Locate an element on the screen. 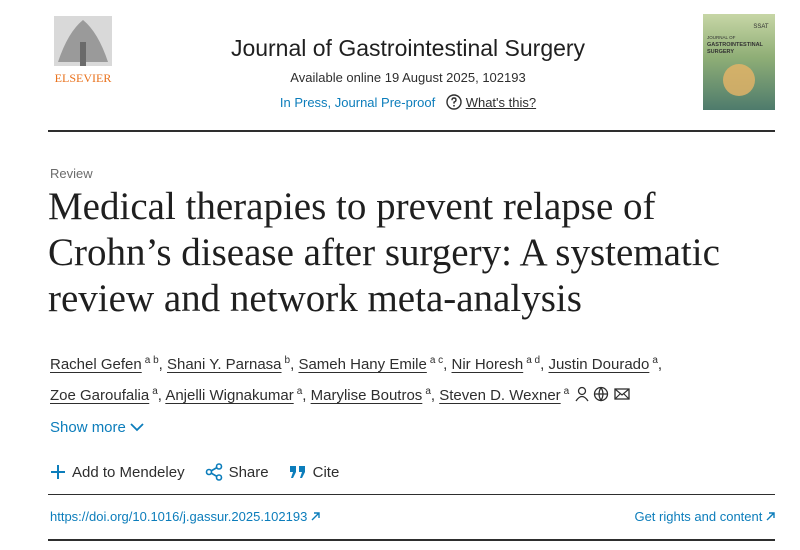 The width and height of the screenshot is (800, 550). rights: Get rights and content is located at coordinates (704, 516).